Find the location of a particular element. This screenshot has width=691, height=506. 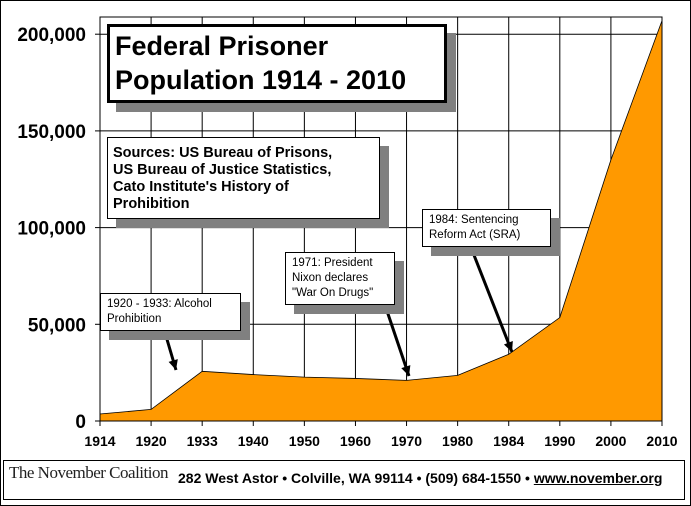

x-tick-label: 1960 is located at coordinates (355, 441).